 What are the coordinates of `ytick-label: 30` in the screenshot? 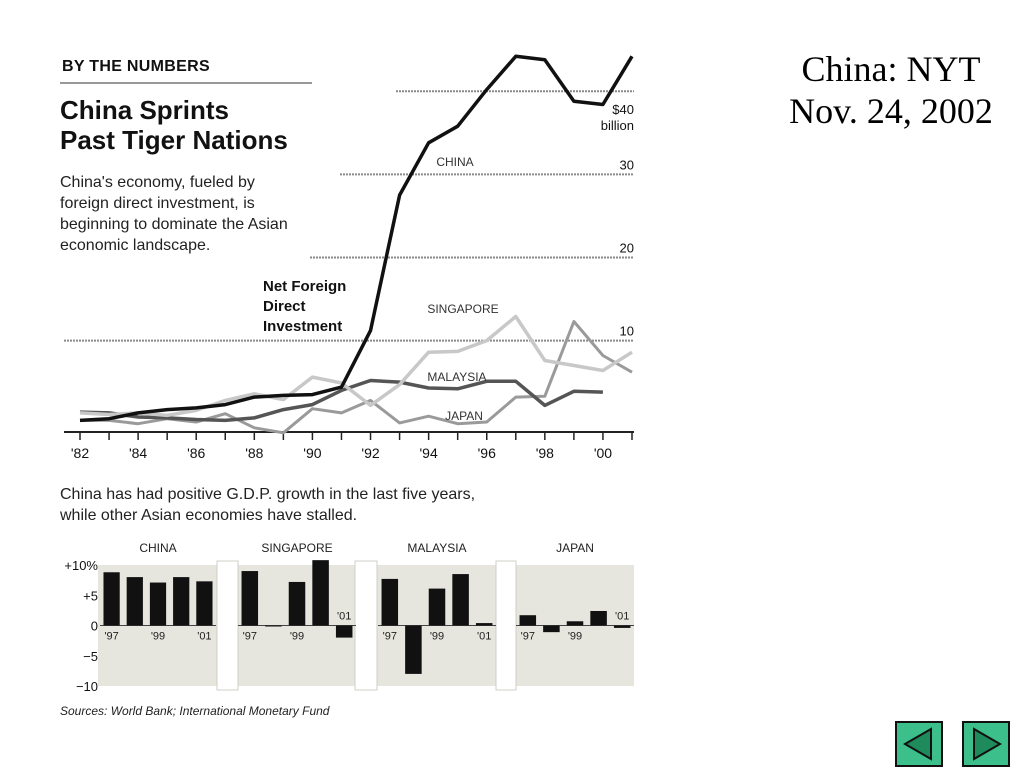 It's located at (627, 164).